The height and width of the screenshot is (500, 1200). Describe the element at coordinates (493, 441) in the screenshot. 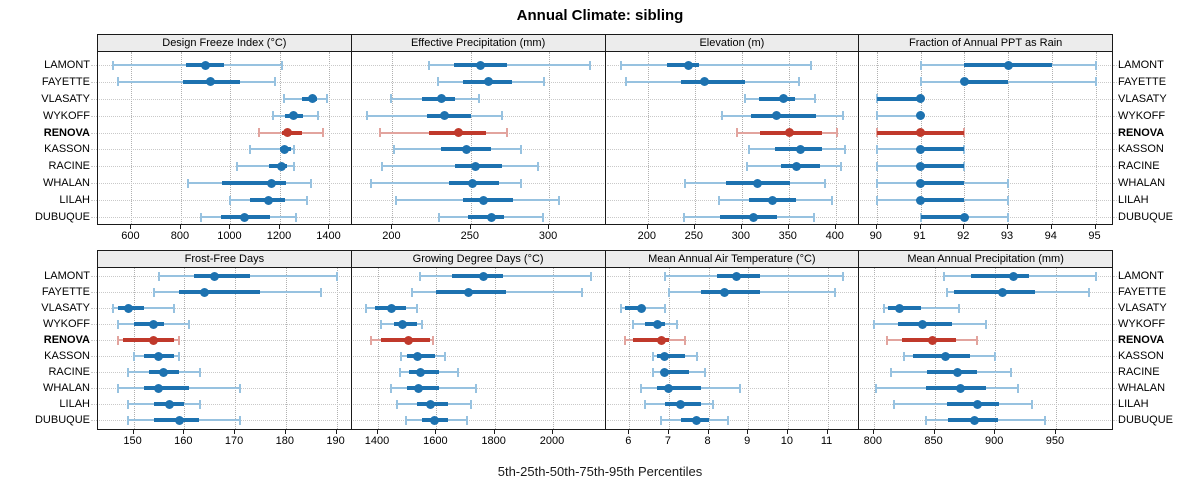

I see `axis-tick-label: 1800` at that location.